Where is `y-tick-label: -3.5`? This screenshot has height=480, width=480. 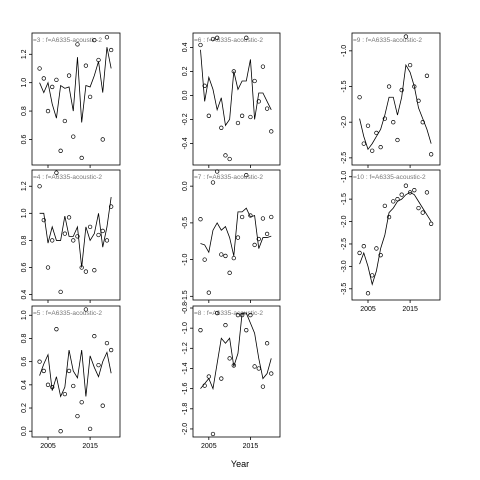 y-tick-label: -3.5 is located at coordinates (344, 289).